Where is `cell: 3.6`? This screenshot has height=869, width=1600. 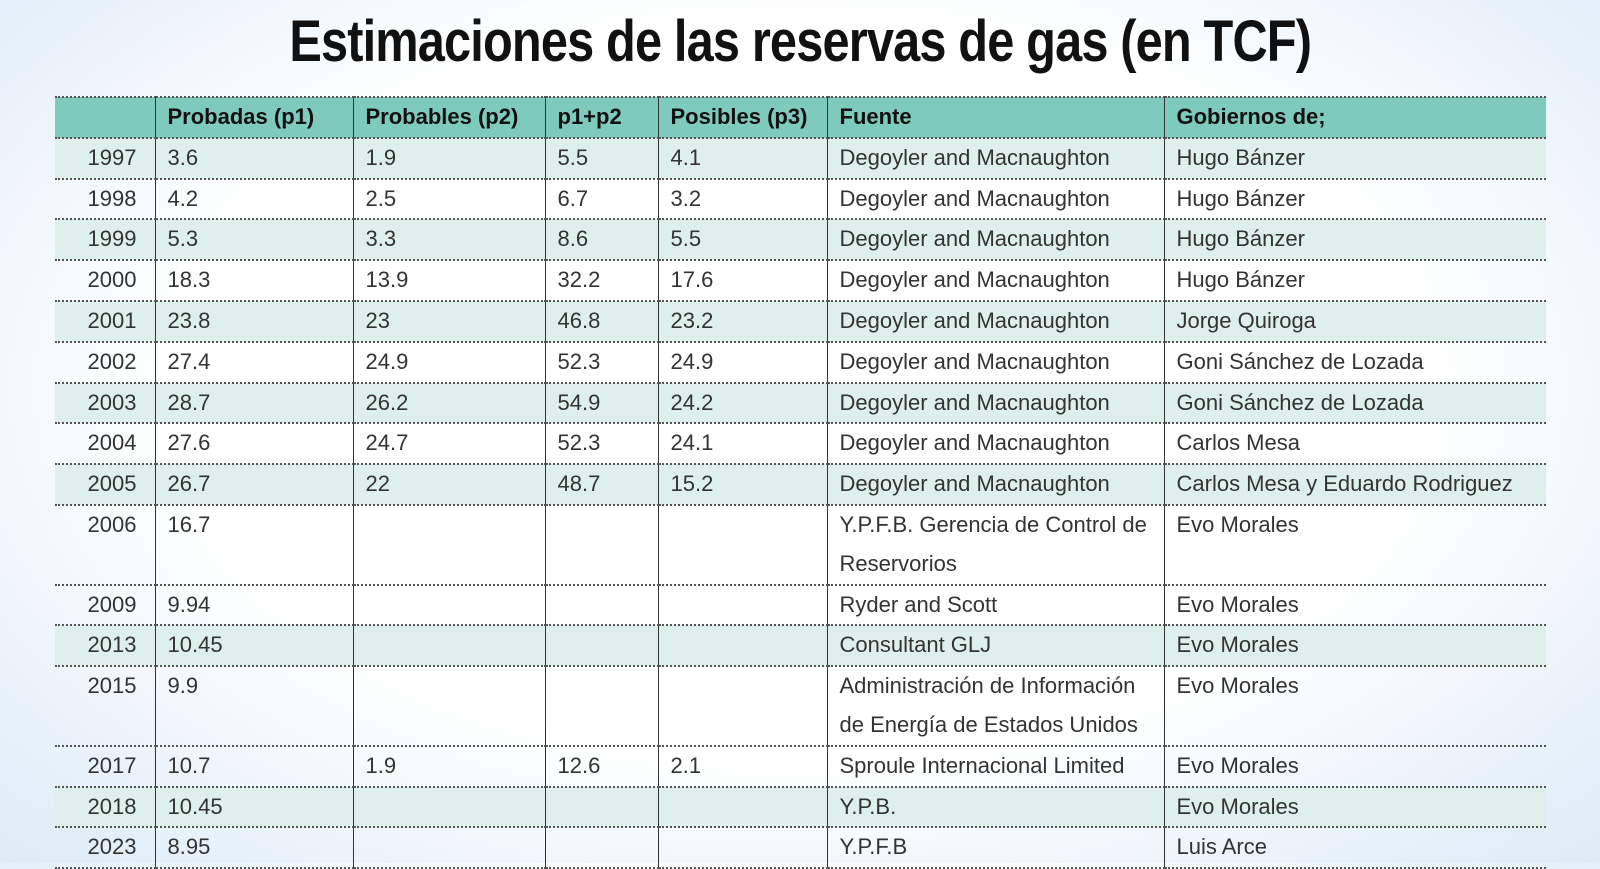 cell: 3.6 is located at coordinates (253, 158).